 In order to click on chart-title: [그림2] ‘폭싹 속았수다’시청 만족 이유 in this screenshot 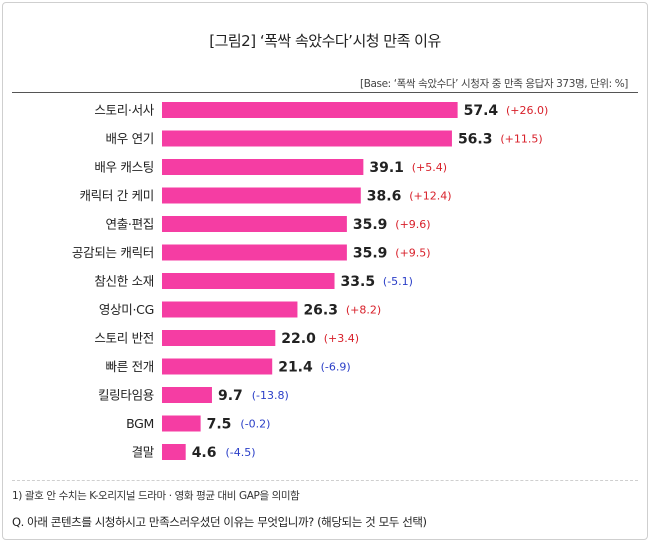, I will do `click(325, 41)`.